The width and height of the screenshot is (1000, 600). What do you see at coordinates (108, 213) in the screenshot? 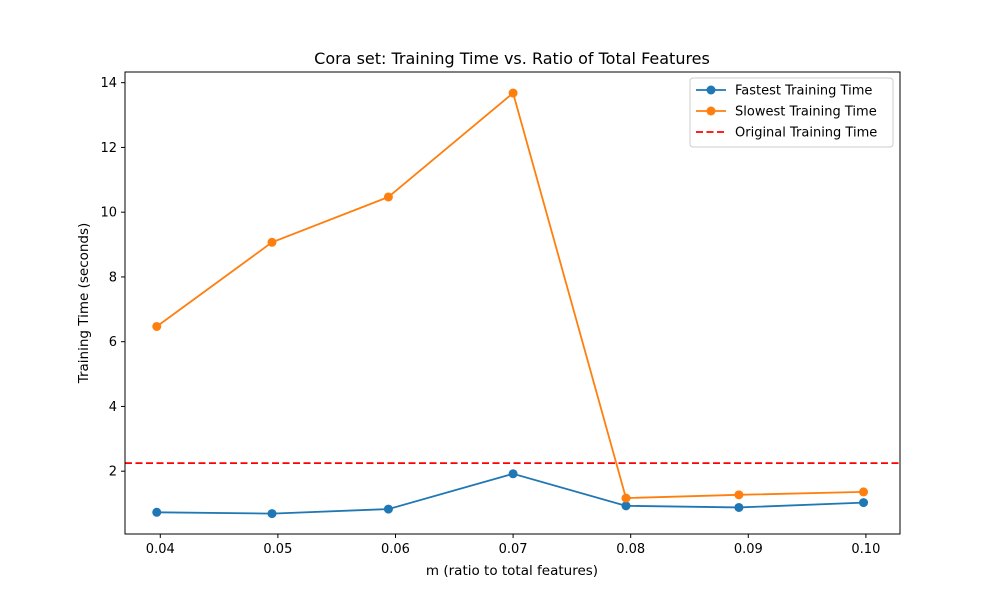
I see `y-tick-label: 10` at bounding box center [108, 213].